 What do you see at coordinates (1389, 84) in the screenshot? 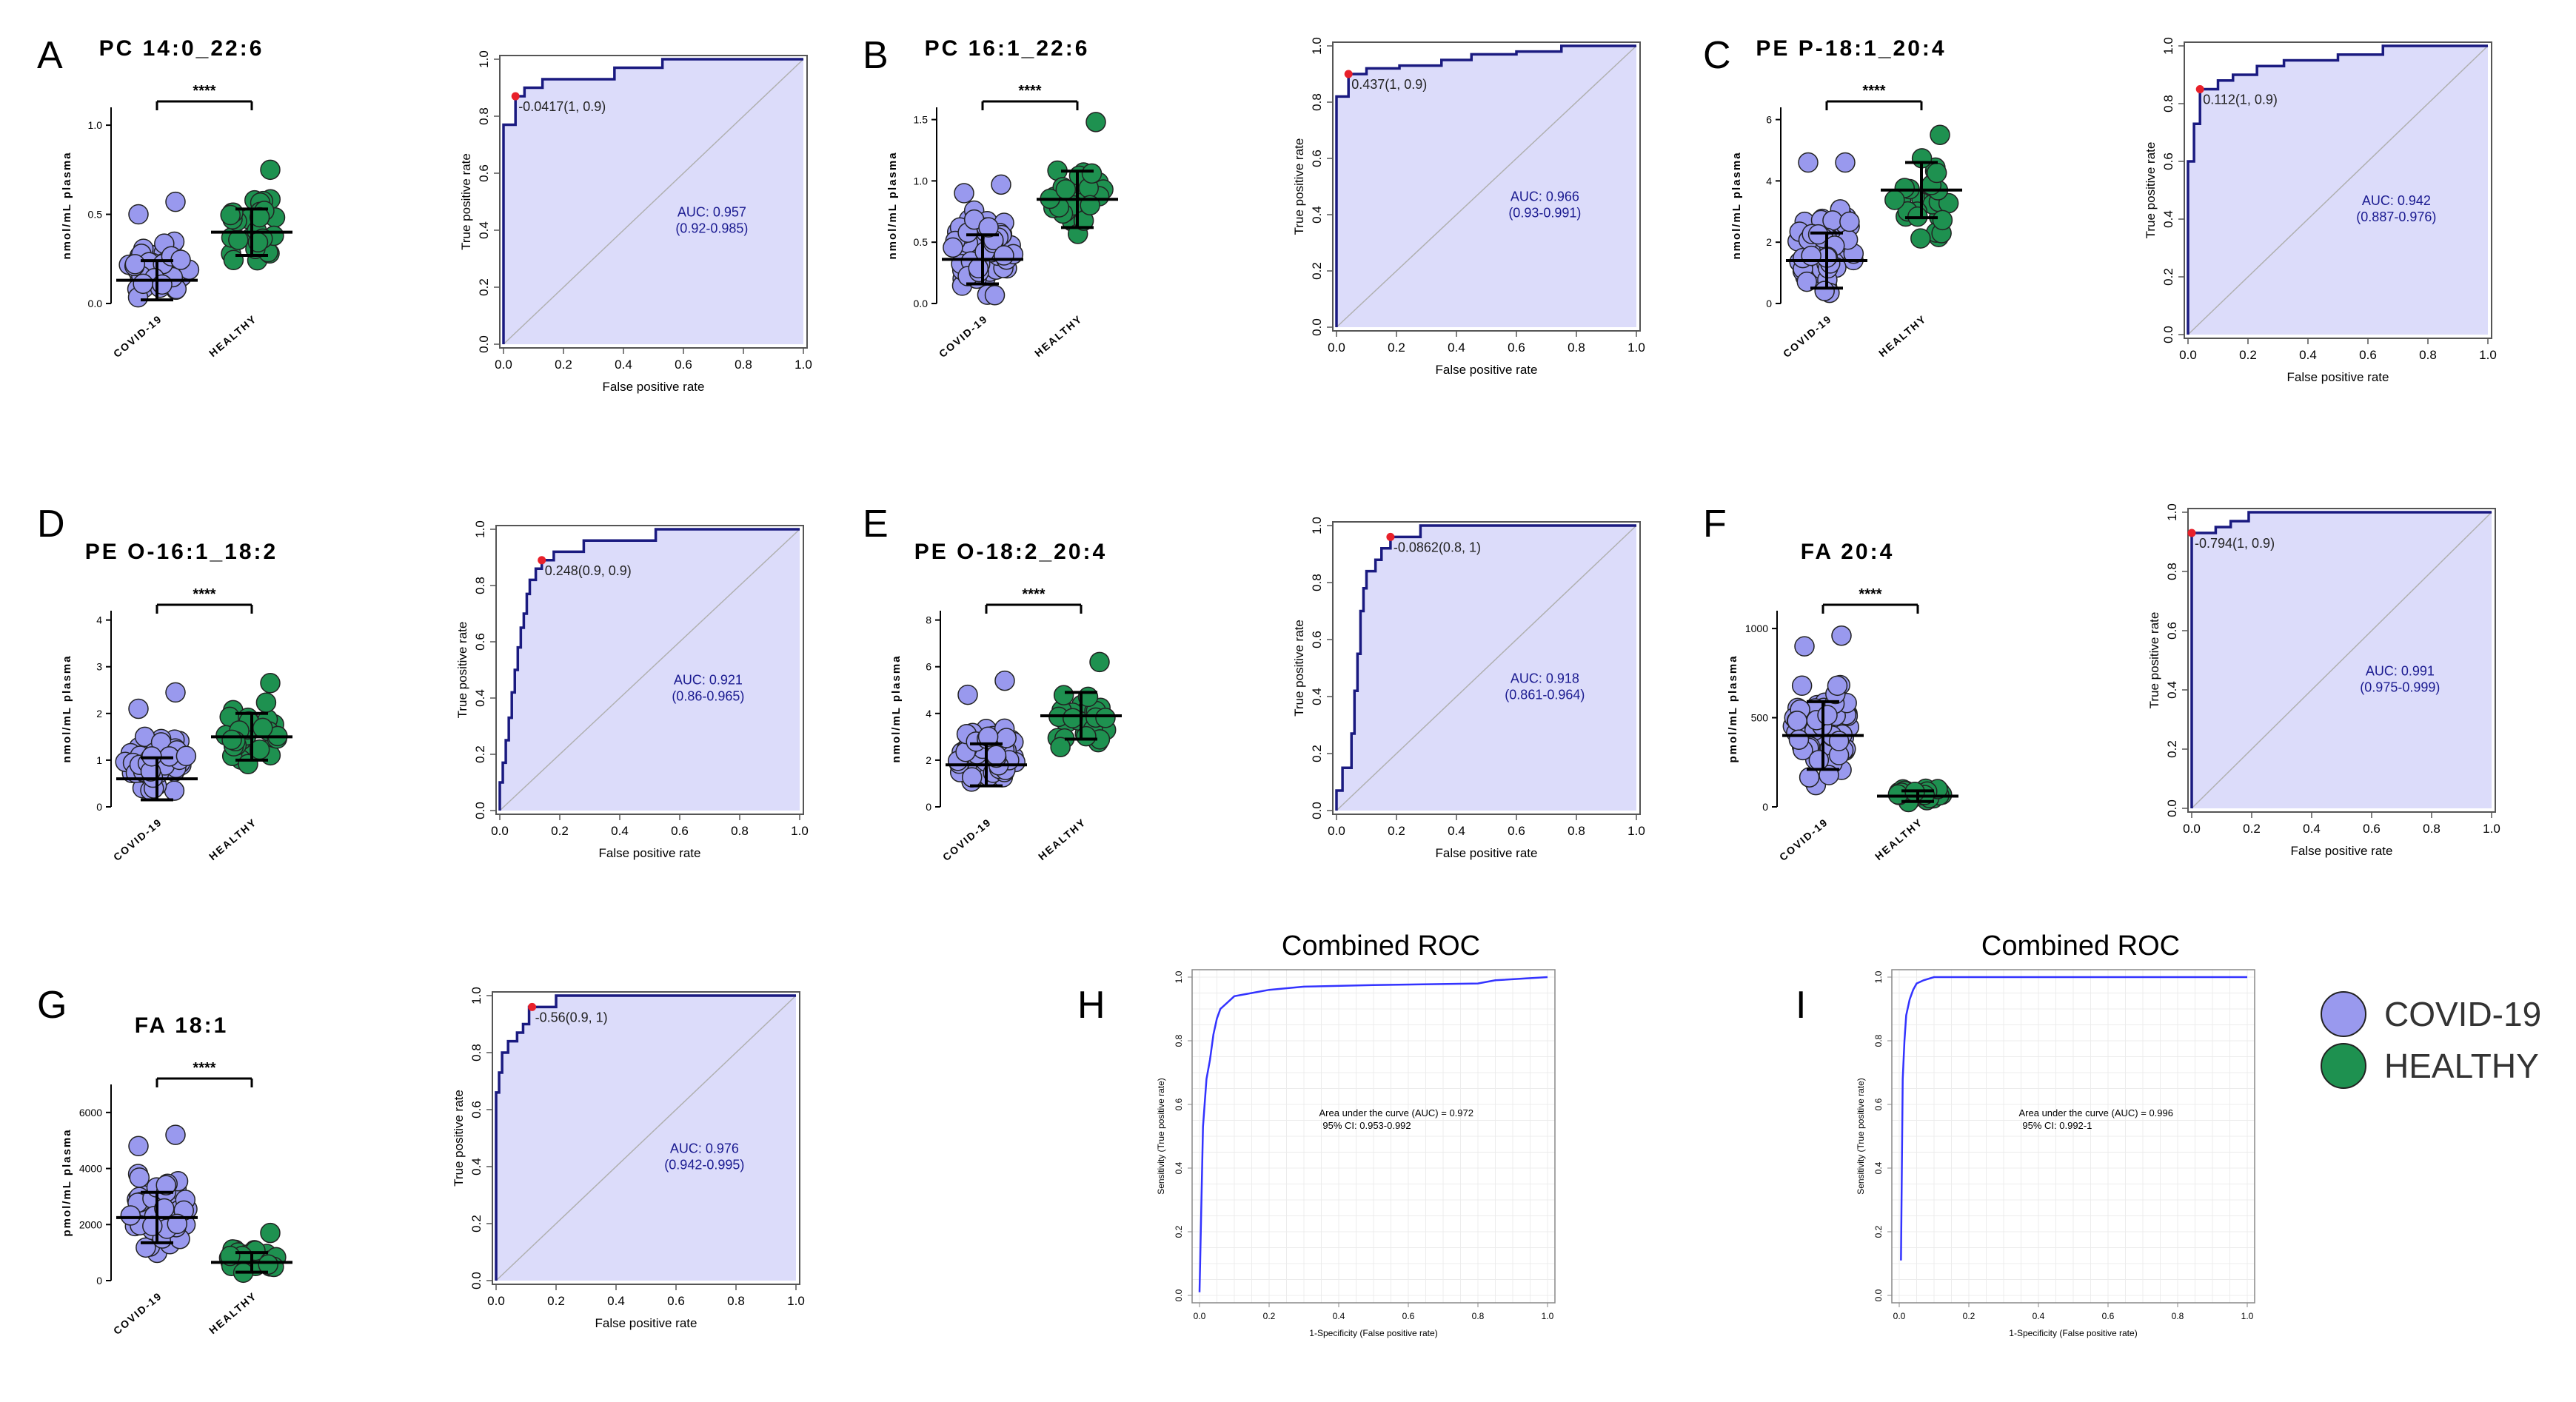
I see `optimal-point-label: 0.437(1, 0.9)` at bounding box center [1389, 84].